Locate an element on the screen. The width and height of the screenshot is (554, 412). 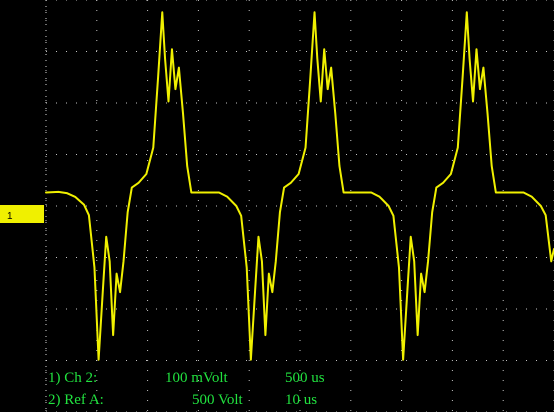
readout-ch2-prefix: 1) Ch 2: is located at coordinates (72, 378).